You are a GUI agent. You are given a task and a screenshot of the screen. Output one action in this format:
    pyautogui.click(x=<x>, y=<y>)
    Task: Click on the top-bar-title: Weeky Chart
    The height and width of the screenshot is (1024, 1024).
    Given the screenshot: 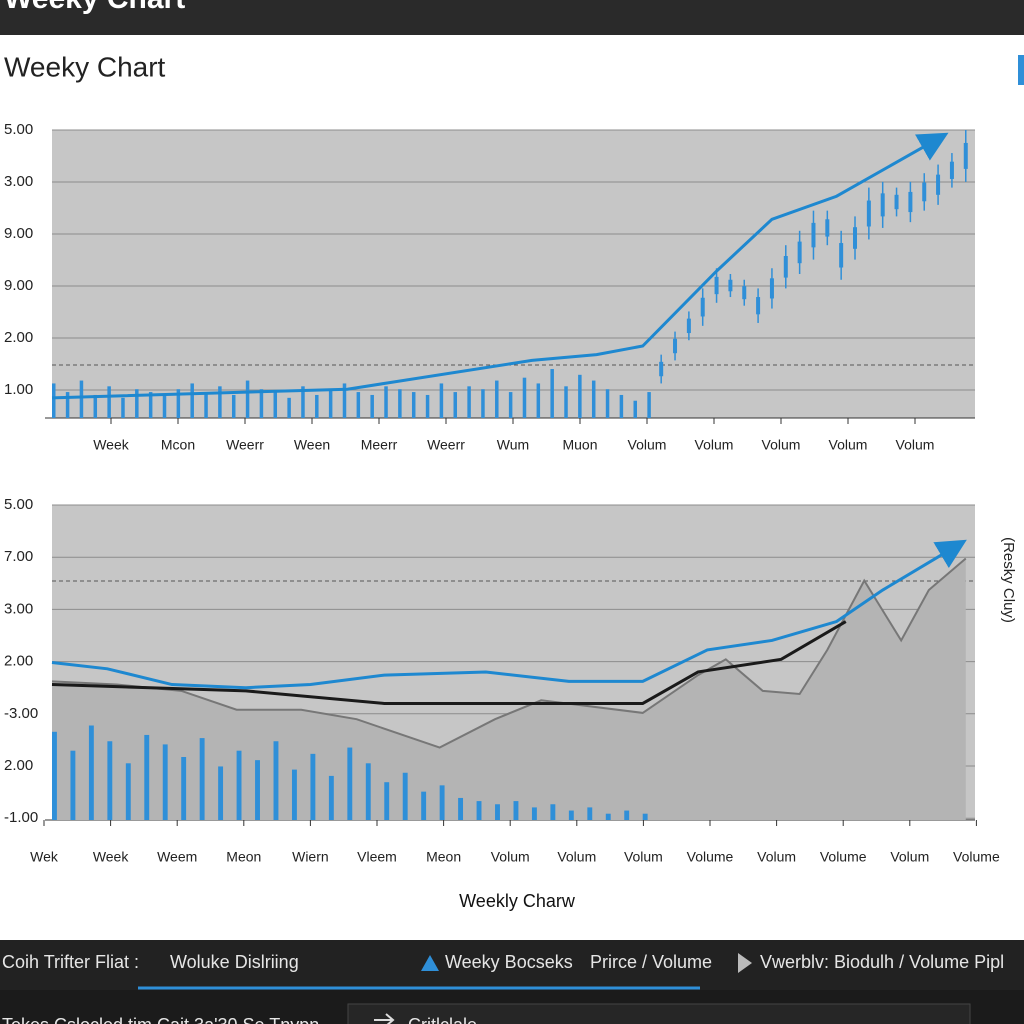 What is the action you would take?
    pyautogui.click(x=94, y=7)
    